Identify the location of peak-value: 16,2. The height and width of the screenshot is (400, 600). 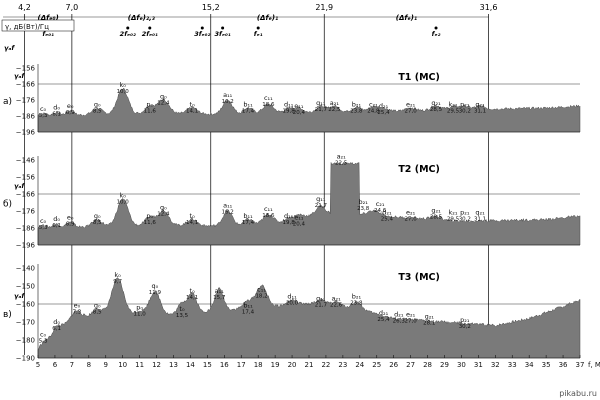
(228, 102).